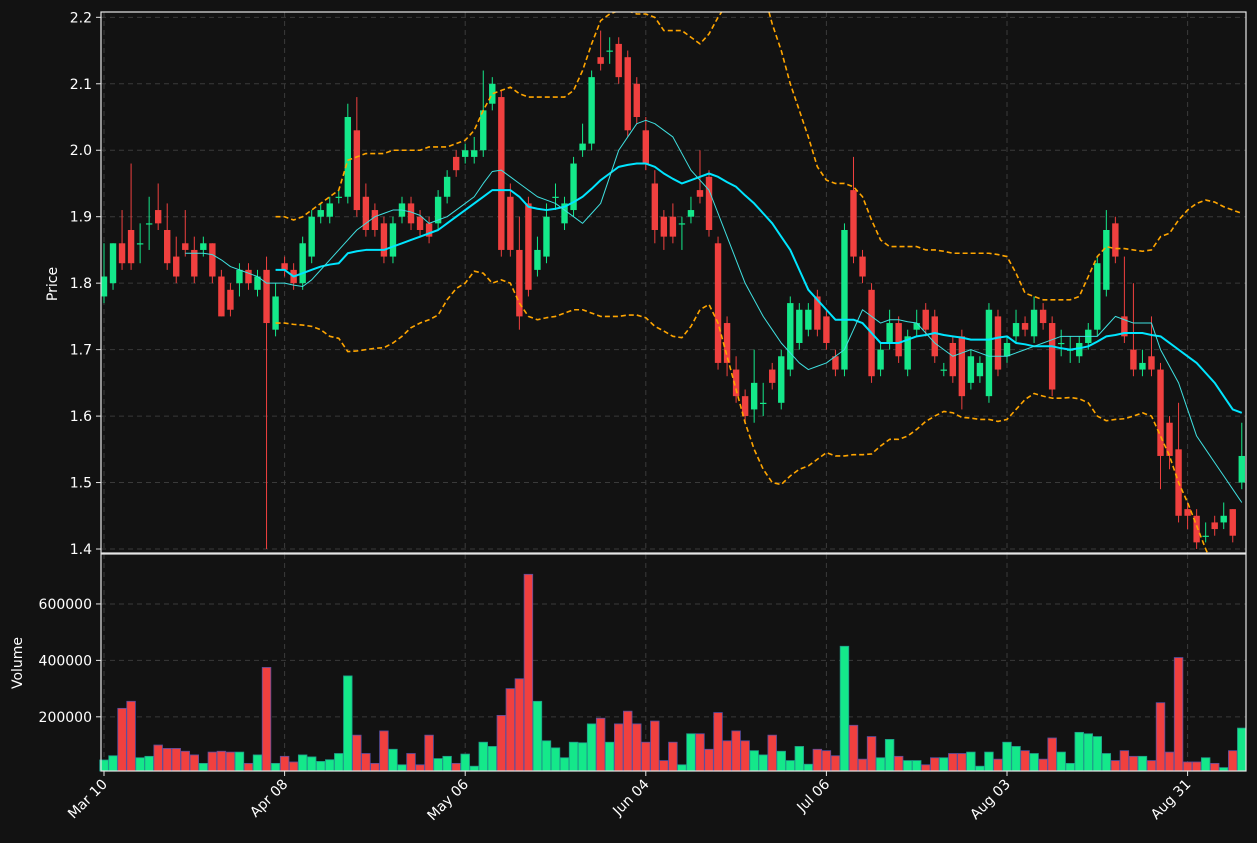 The height and width of the screenshot is (843, 1257). I want to click on y-tick-label: 1.4, so click(81, 550).